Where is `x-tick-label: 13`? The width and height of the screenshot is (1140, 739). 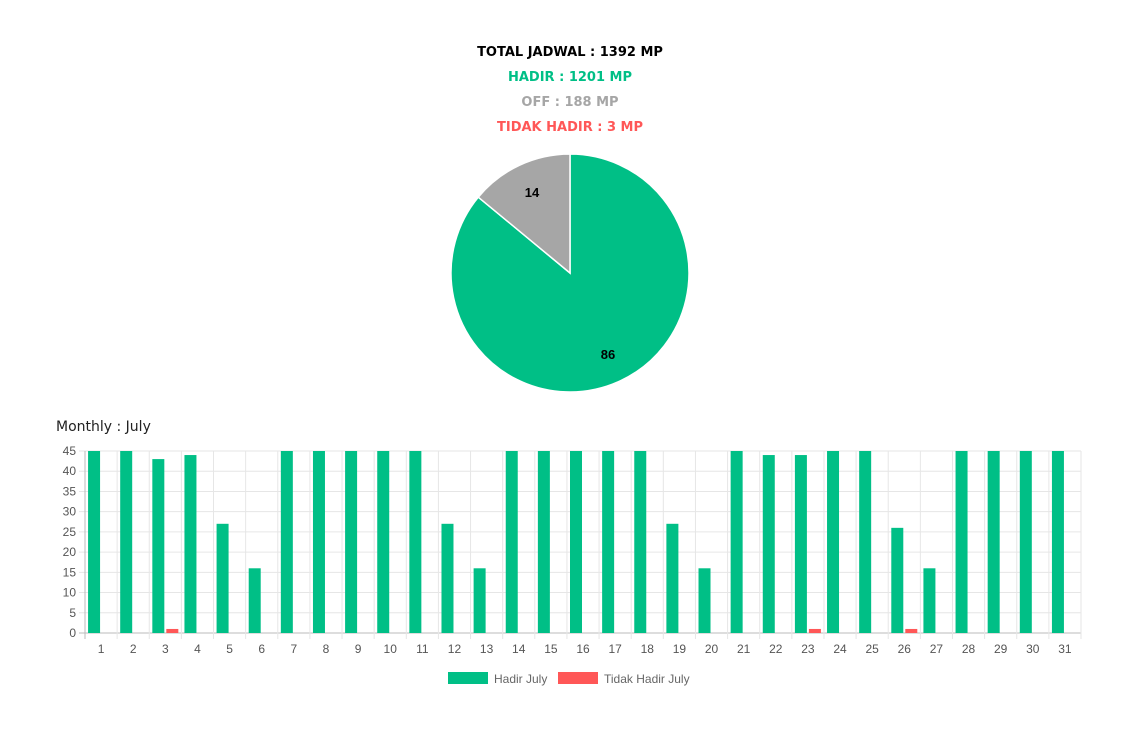 x-tick-label: 13 is located at coordinates (487, 649).